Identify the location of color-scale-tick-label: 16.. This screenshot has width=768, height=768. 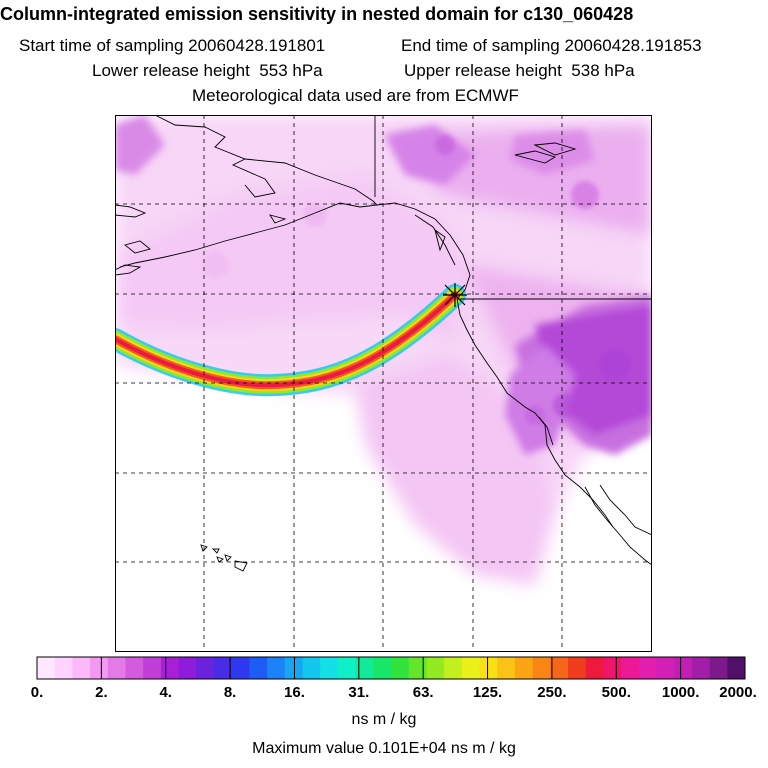
(294, 692).